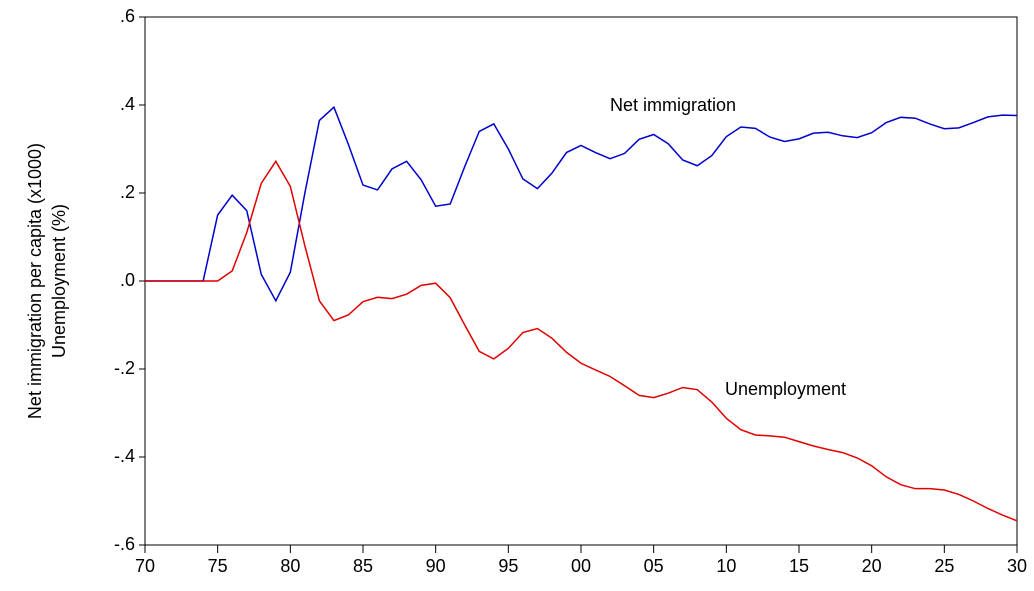 This screenshot has width=1034, height=591. What do you see at coordinates (124, 368) in the screenshot?
I see `y-tick-label: -.2` at bounding box center [124, 368].